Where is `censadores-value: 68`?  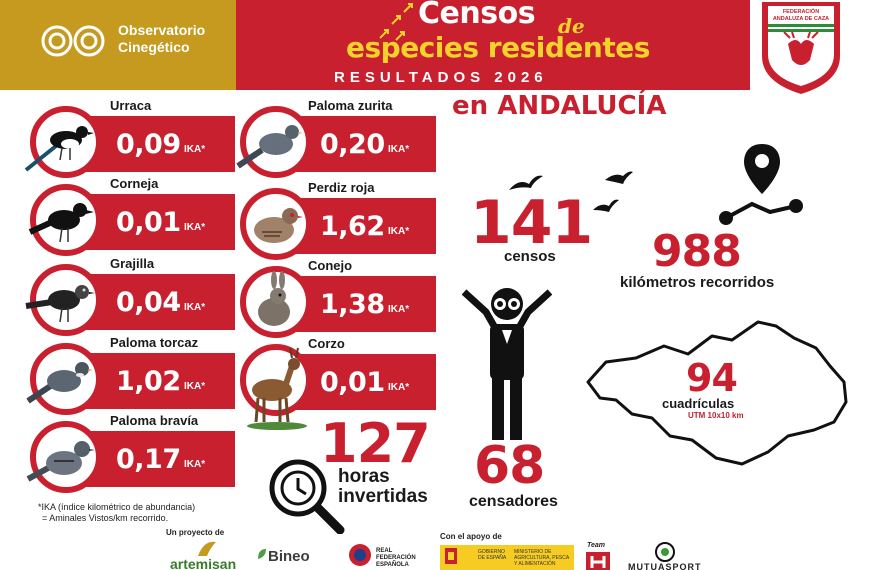
censadores-value: 68 is located at coordinates (509, 466).